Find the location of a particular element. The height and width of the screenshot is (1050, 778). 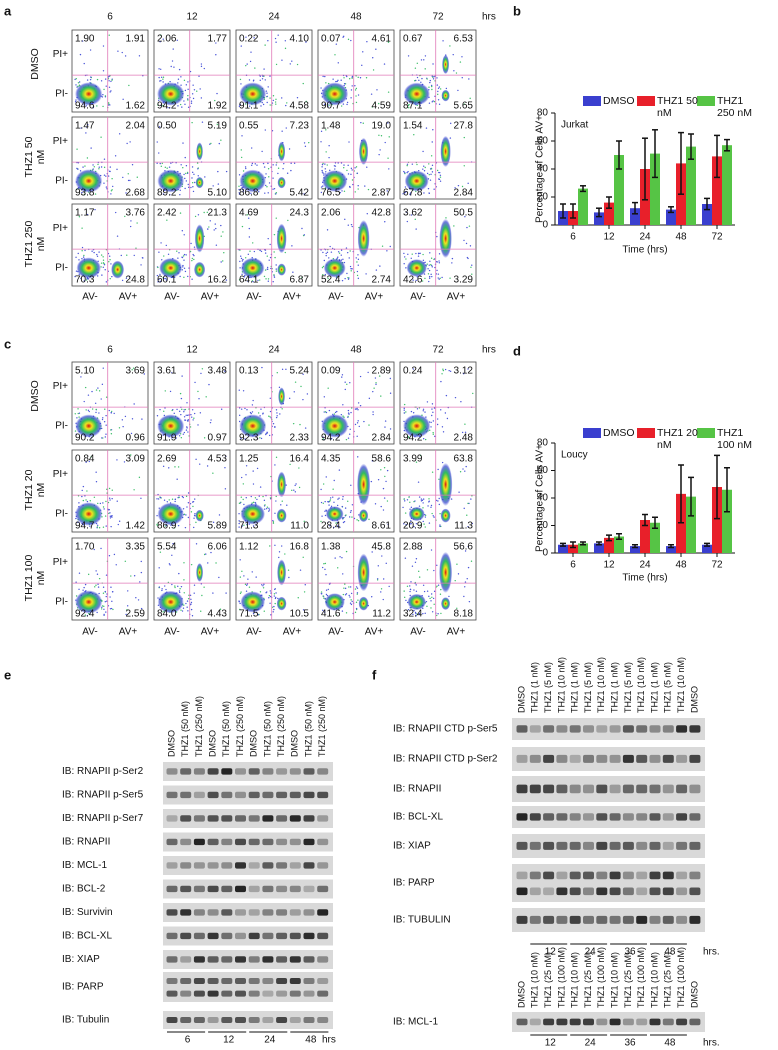

blot-label: IB: RNAPII is located at coordinates (417, 789).